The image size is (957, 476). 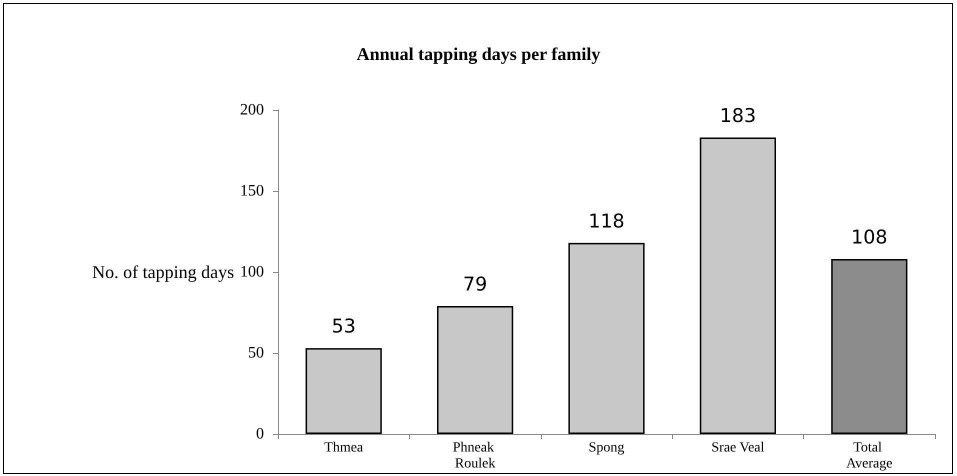 What do you see at coordinates (252, 272) in the screenshot?
I see `y-tick-label: 100` at bounding box center [252, 272].